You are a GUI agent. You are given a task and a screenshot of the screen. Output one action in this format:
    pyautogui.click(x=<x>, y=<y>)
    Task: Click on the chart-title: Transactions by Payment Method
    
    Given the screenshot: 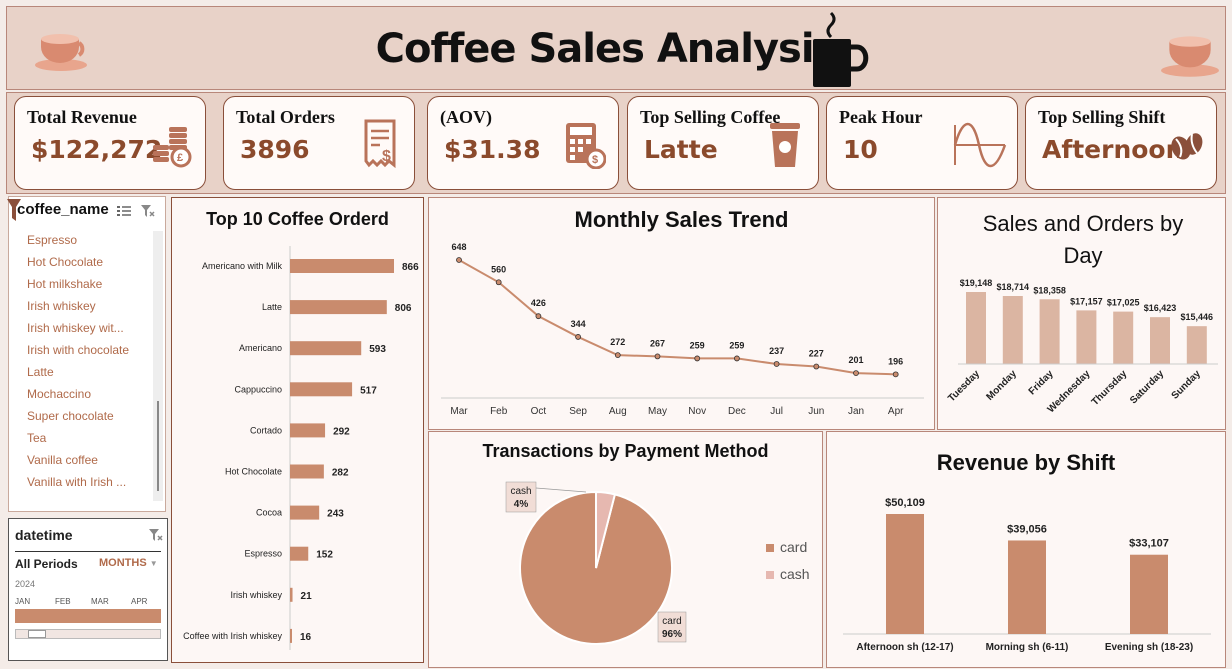 What is the action you would take?
    pyautogui.click(x=625, y=451)
    